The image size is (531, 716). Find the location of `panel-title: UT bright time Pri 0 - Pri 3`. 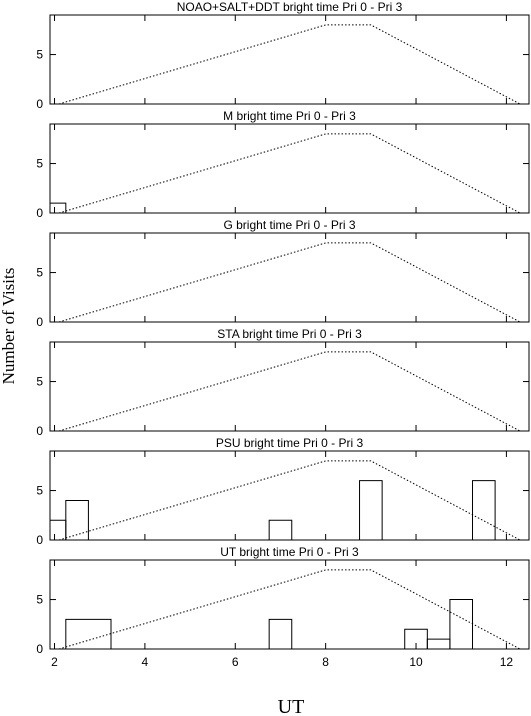

panel-title: UT bright time Pri 0 - Pri 3 is located at coordinates (289, 552).